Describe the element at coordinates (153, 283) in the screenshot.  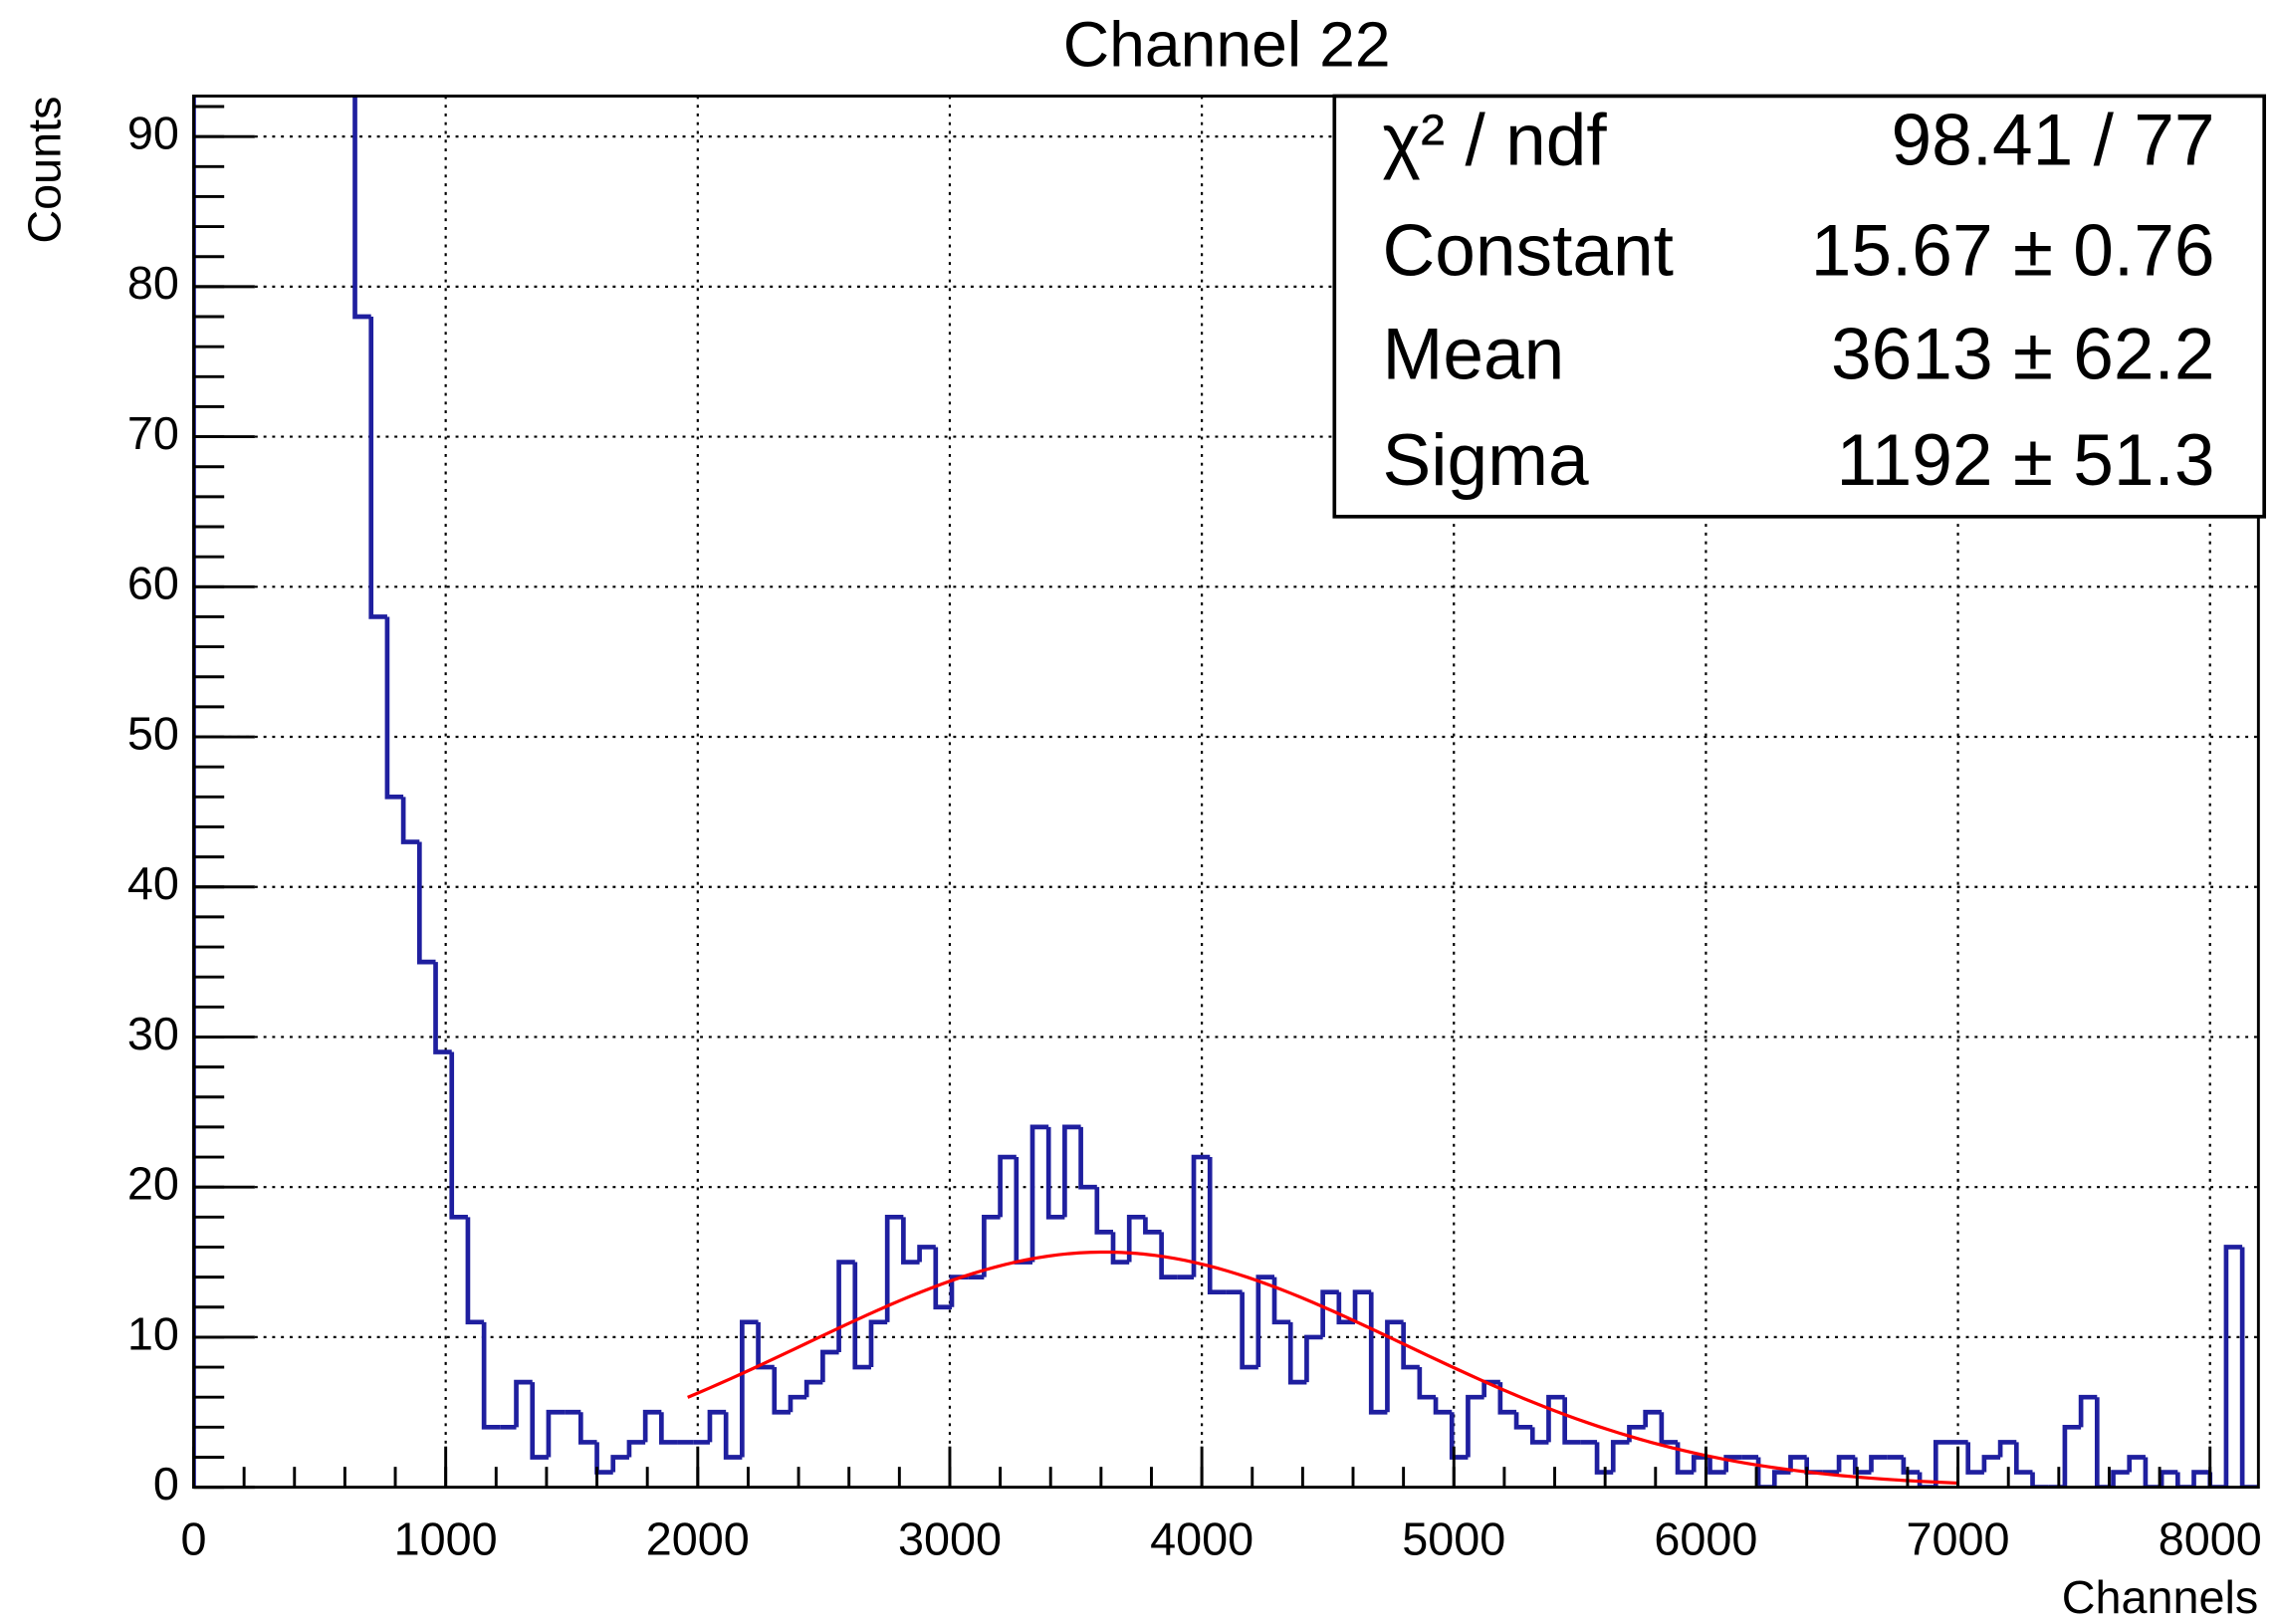
I see `y-tick-label: 80` at that location.